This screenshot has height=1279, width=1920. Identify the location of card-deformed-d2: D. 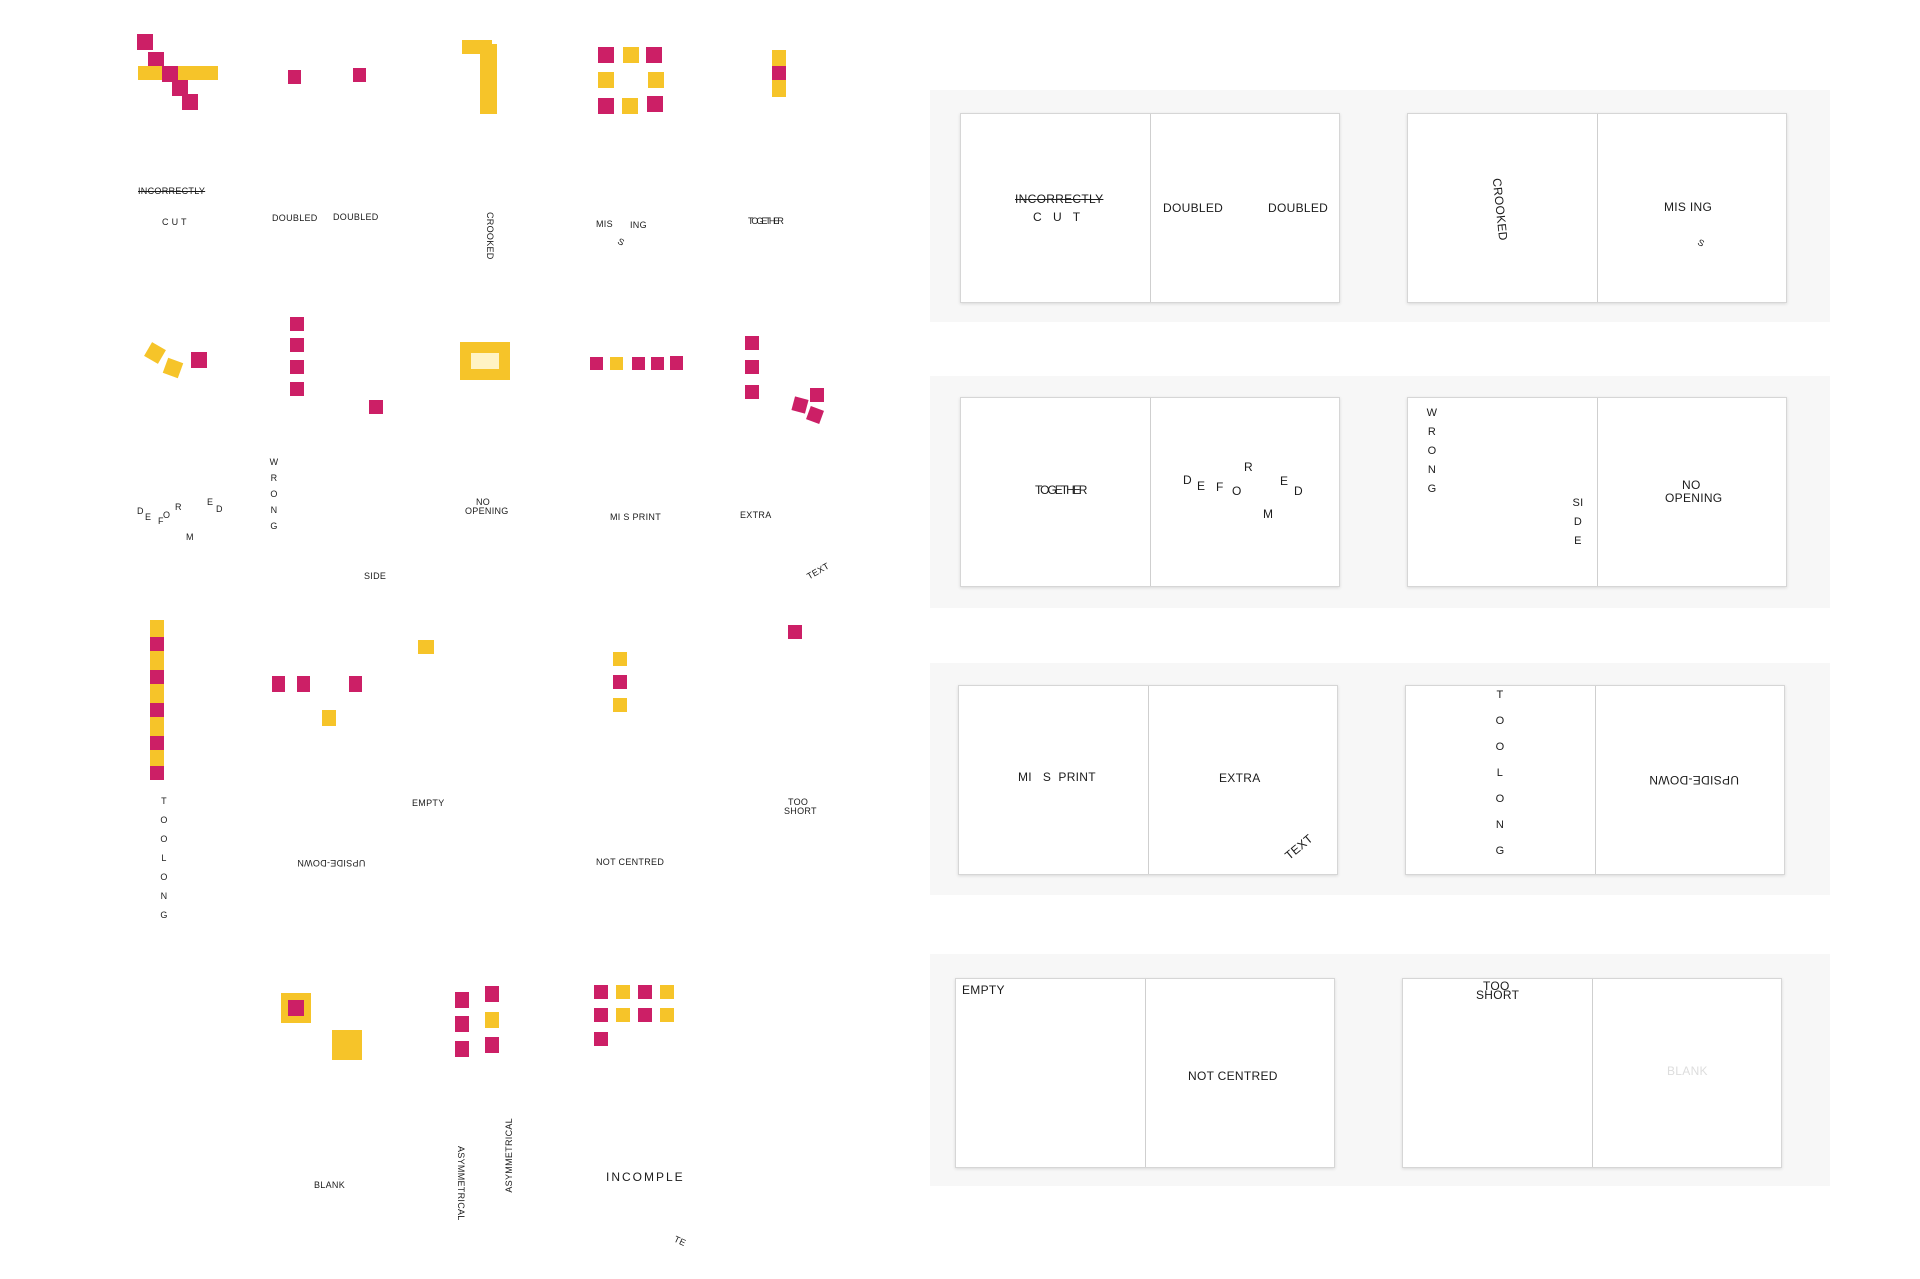
(1298, 491).